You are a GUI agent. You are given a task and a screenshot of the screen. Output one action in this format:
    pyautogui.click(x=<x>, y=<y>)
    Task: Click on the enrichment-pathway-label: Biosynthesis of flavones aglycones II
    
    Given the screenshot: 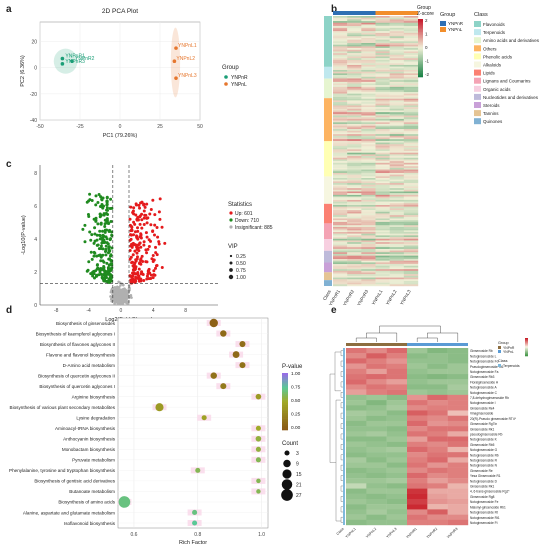 What is the action you would take?
    pyautogui.click(x=77, y=344)
    